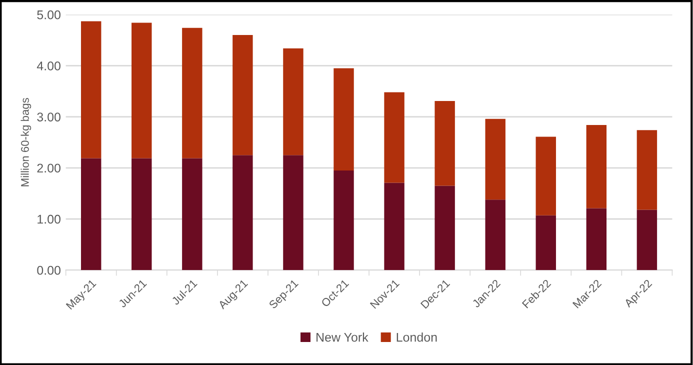  Describe the element at coordinates (49, 219) in the screenshot. I see `y-tick-label: 1.00` at that location.